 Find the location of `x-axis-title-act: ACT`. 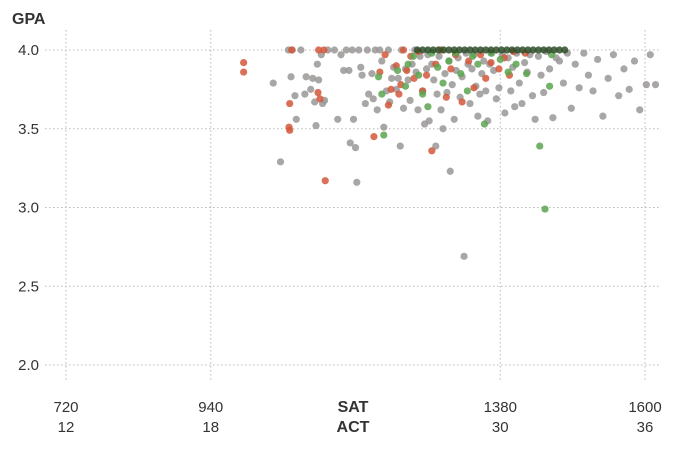

x-axis-title-act: ACT is located at coordinates (353, 427).